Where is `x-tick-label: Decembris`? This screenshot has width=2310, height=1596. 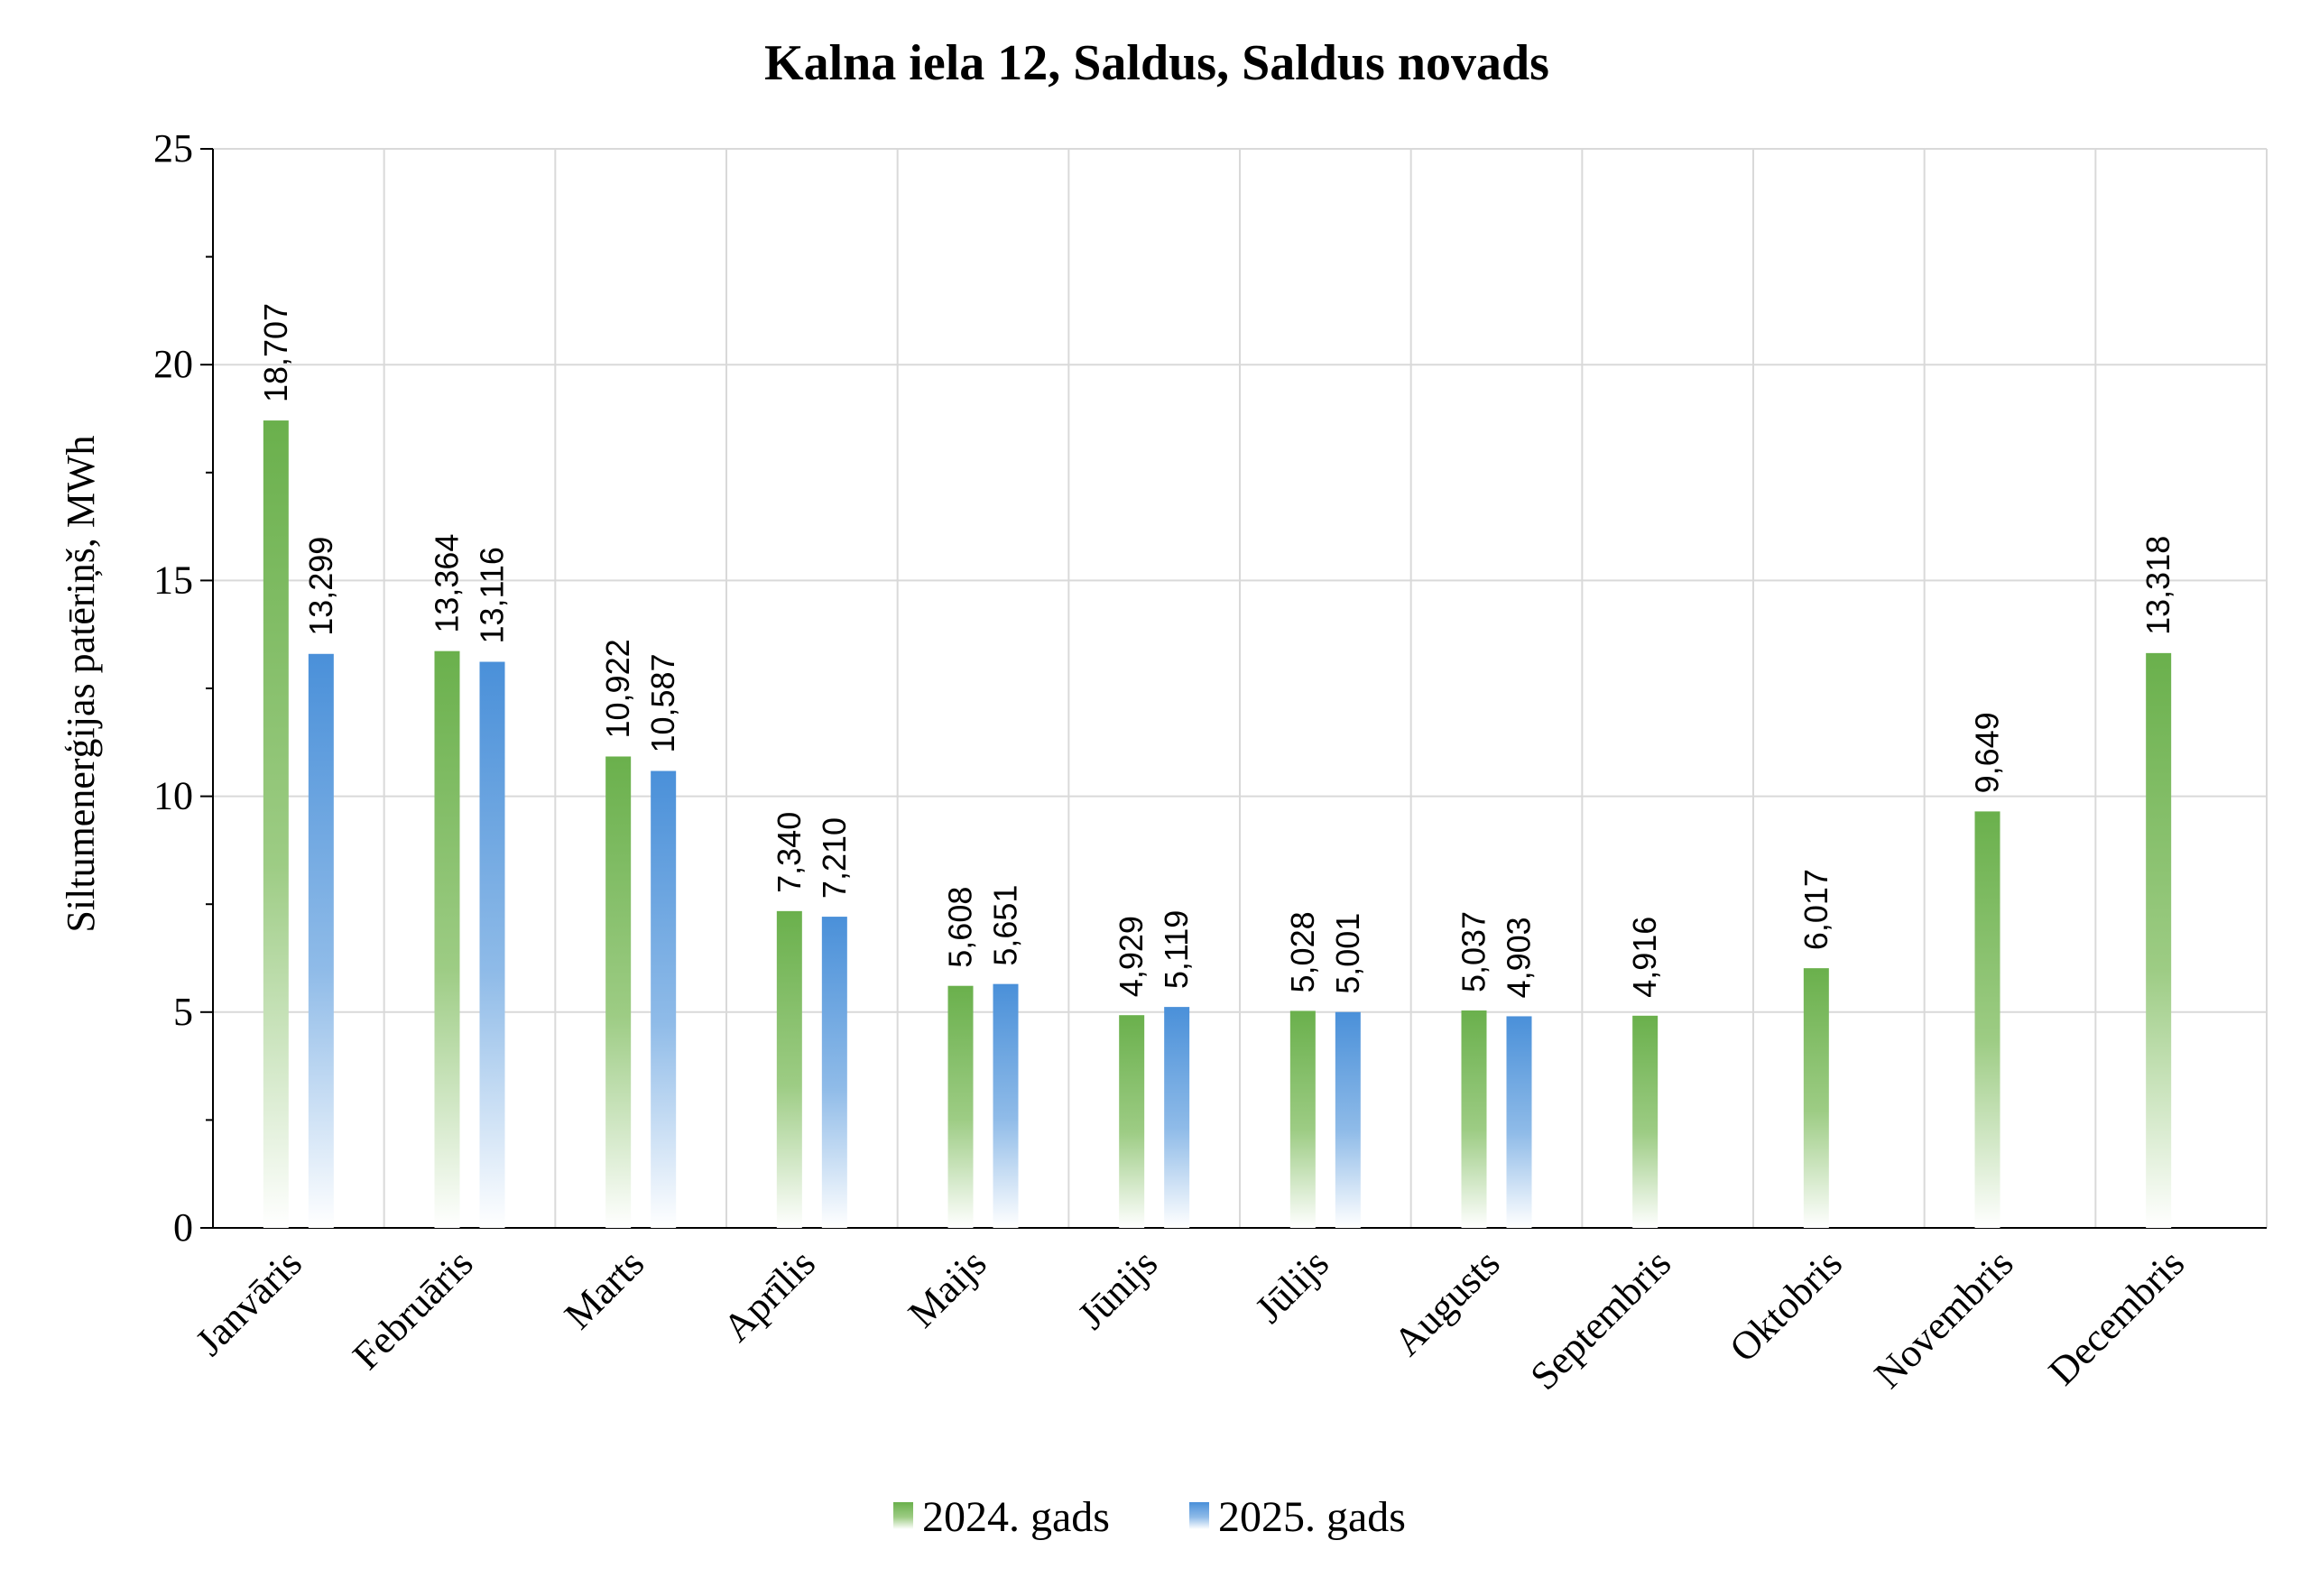 x-tick-label: Decembris is located at coordinates (2116, 1317).